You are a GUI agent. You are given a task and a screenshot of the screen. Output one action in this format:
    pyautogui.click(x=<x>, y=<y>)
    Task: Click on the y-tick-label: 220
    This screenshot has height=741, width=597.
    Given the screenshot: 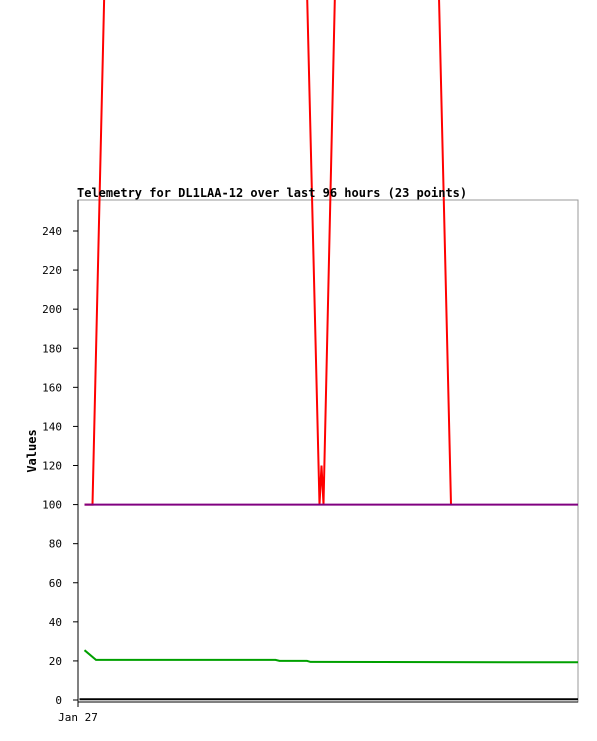 What is the action you would take?
    pyautogui.click(x=52, y=270)
    